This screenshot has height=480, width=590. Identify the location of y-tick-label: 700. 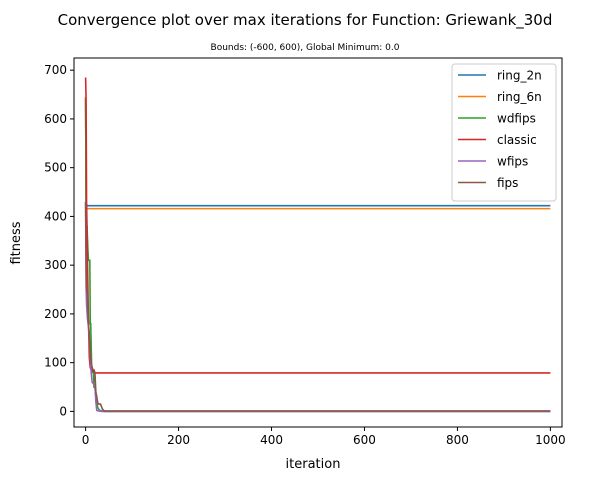
(55, 70).